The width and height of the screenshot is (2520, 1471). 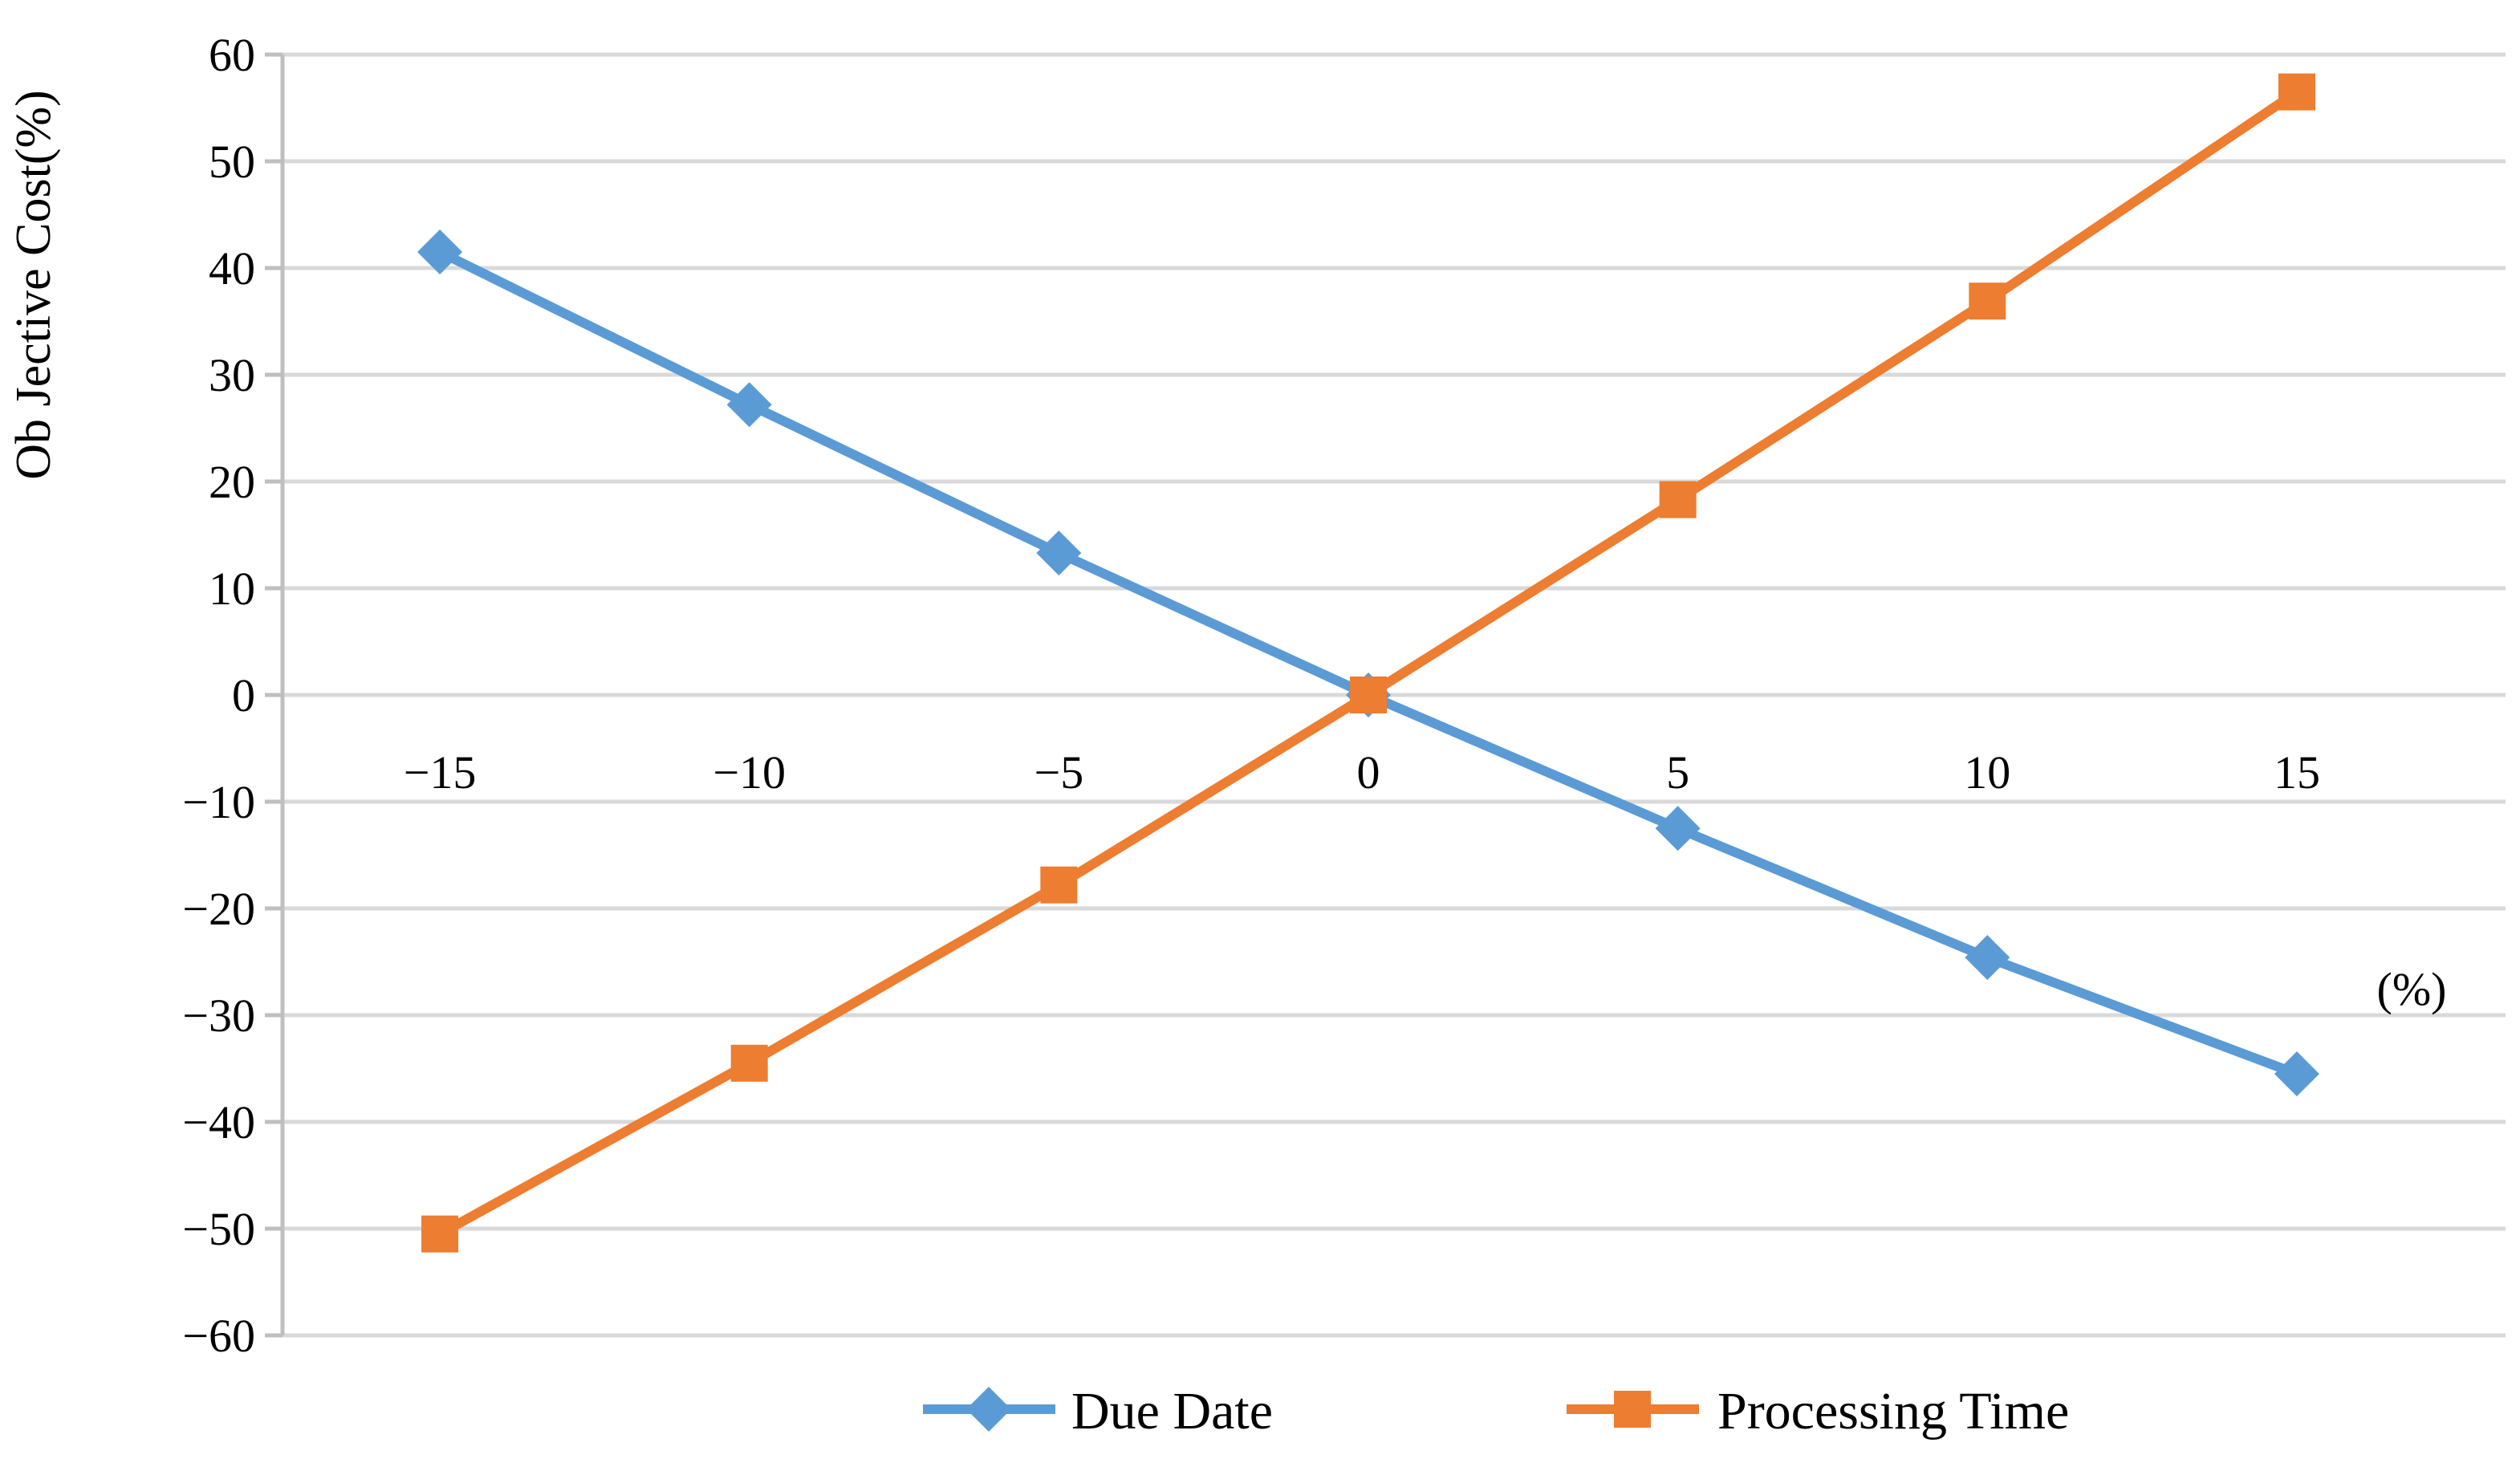 I want to click on y-tick-label: −40, so click(x=218, y=1122).